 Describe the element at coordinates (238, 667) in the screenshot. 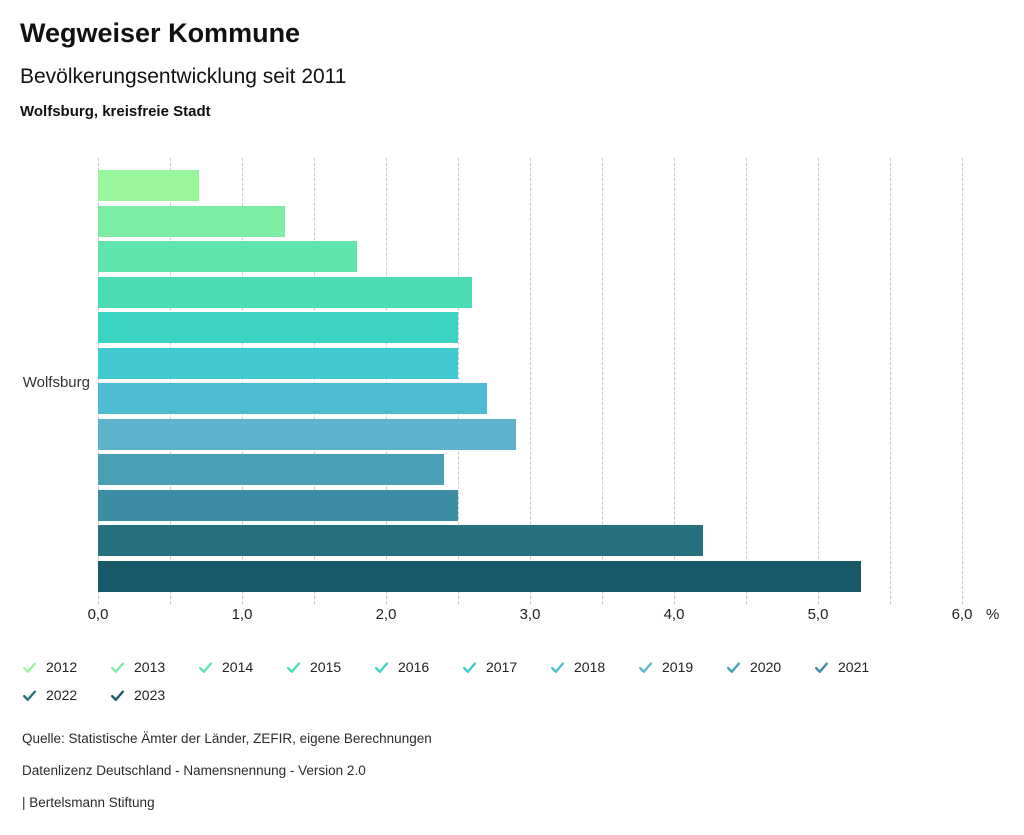

I see `legend-year-label: 2014` at that location.